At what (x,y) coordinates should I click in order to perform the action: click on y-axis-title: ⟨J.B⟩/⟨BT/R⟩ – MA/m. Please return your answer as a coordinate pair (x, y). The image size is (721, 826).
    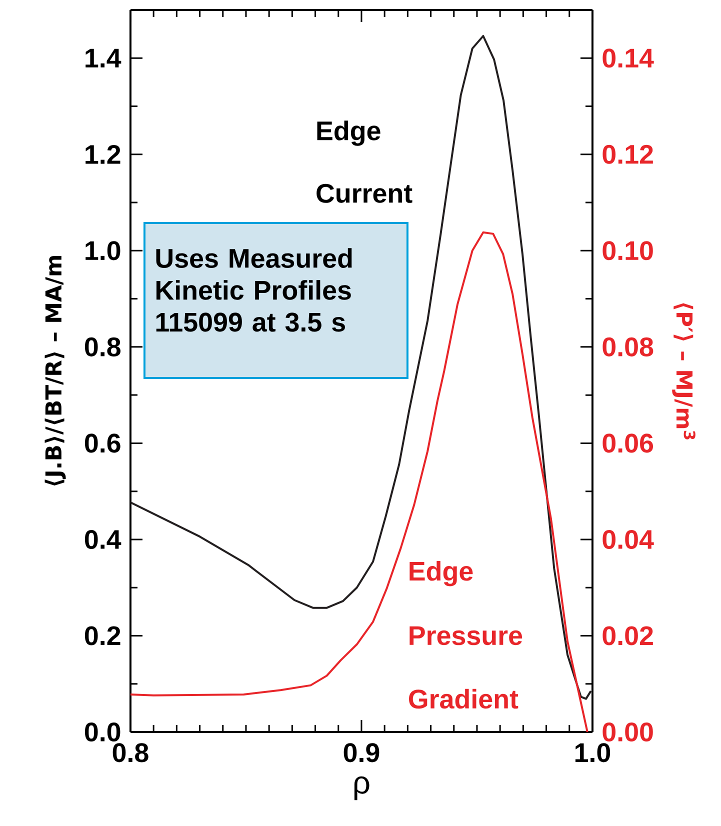
    Looking at the image, I should click on (55, 371).